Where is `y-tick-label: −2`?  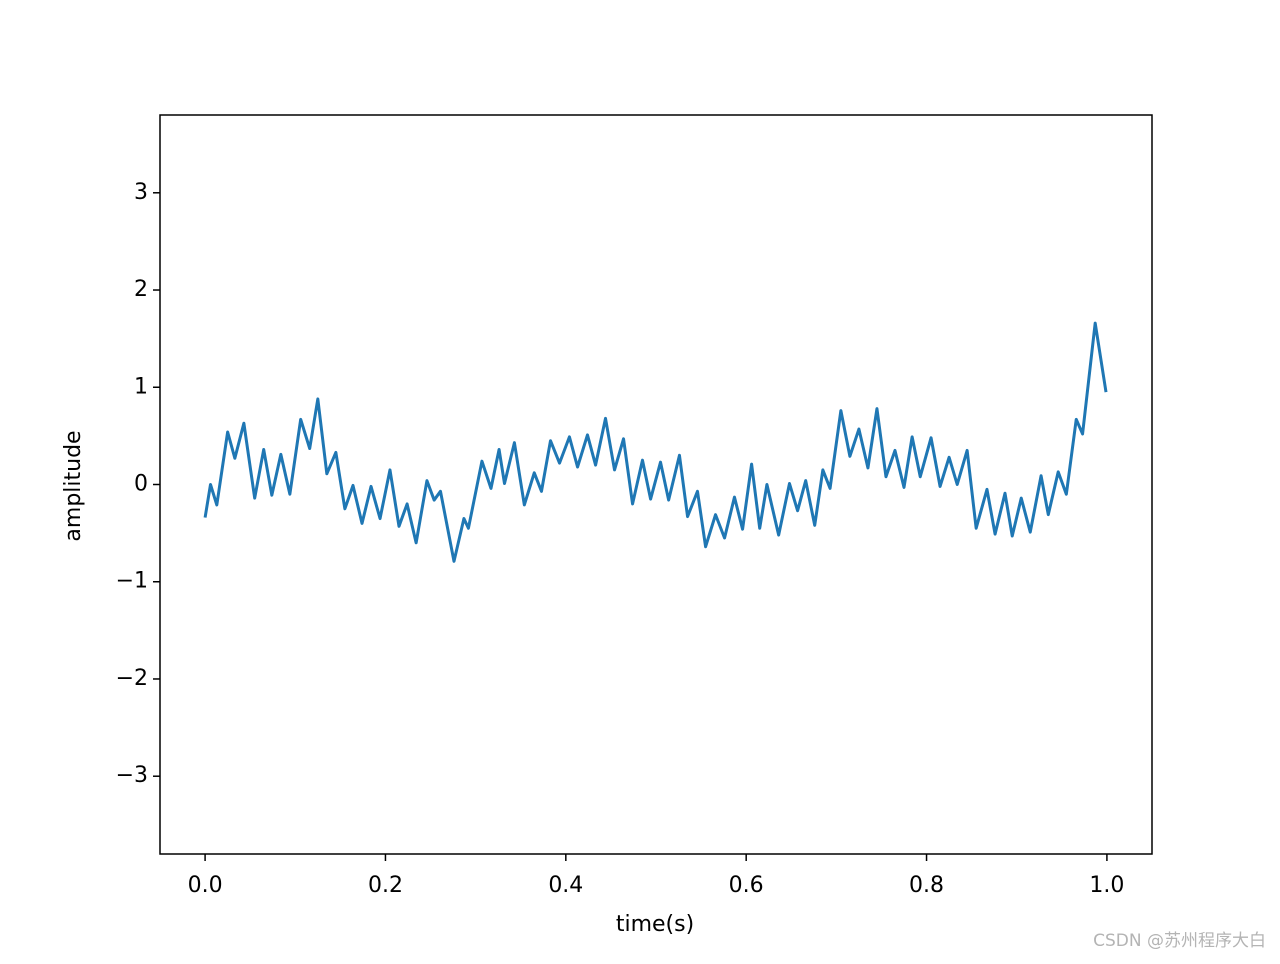
y-tick-label: −2 is located at coordinates (132, 678).